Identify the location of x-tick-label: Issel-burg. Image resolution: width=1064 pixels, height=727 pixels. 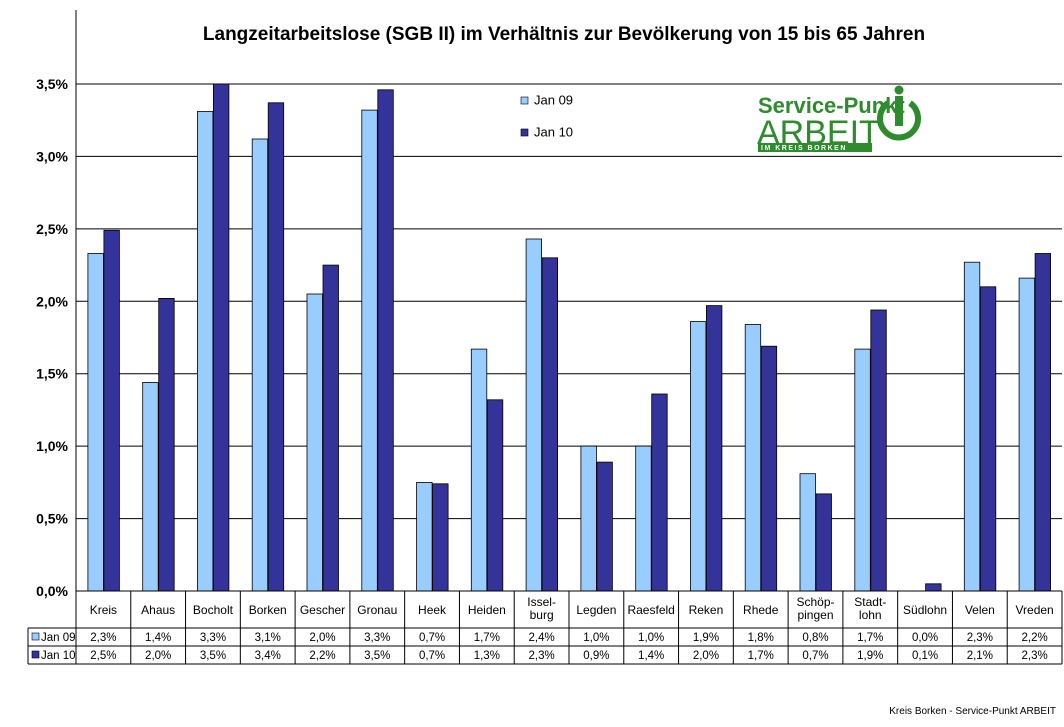
(541, 608).